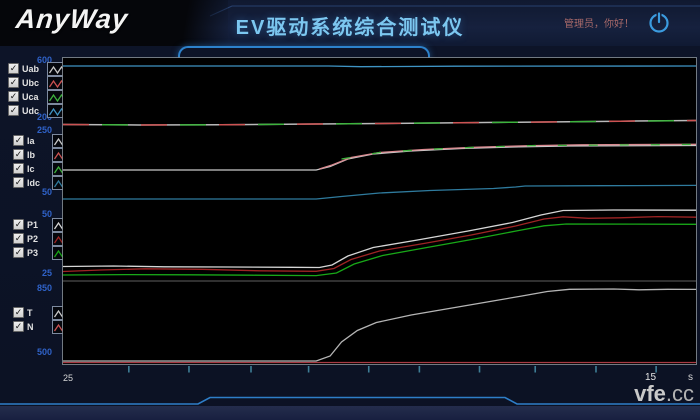 Image resolution: width=700 pixels, height=420 pixels. Describe the element at coordinates (650, 393) in the screenshot. I see `watermark-name: vfe` at that location.